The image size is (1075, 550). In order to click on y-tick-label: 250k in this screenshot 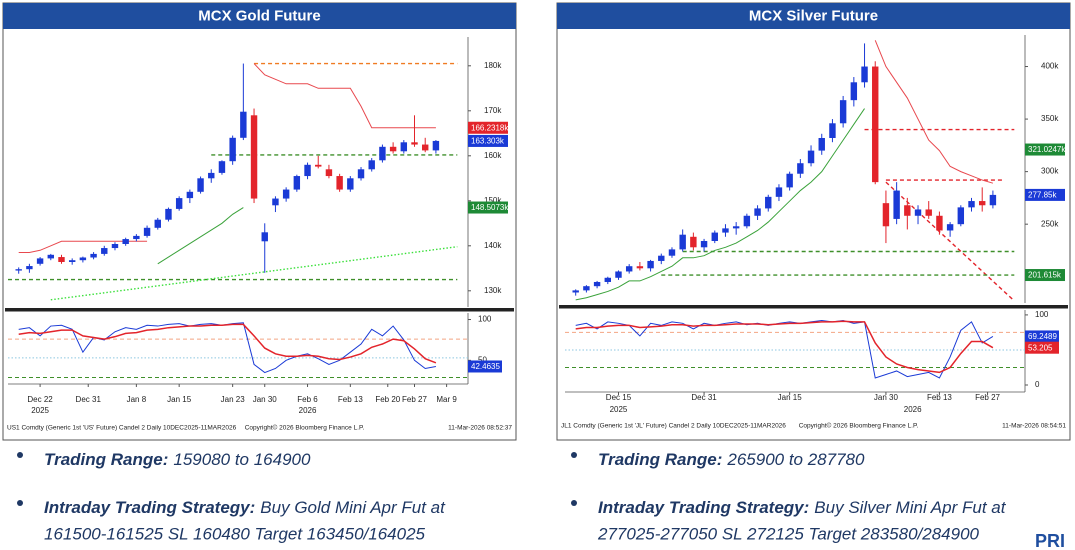, I will do `click(1050, 223)`.